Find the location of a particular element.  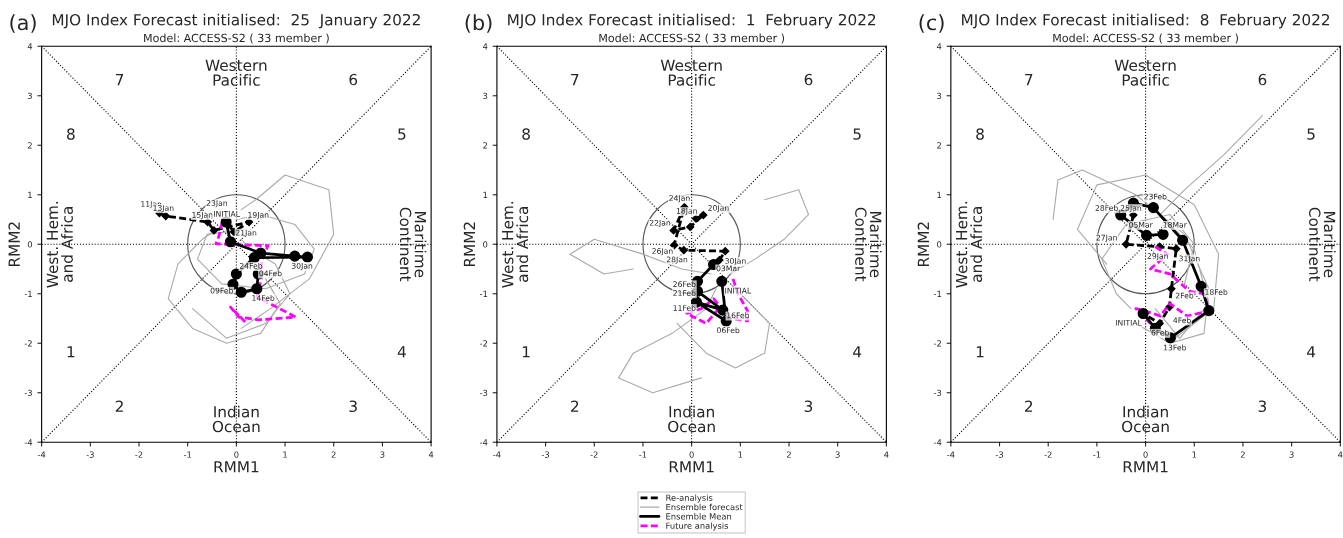

text: (c) is located at coordinates (931, 23).